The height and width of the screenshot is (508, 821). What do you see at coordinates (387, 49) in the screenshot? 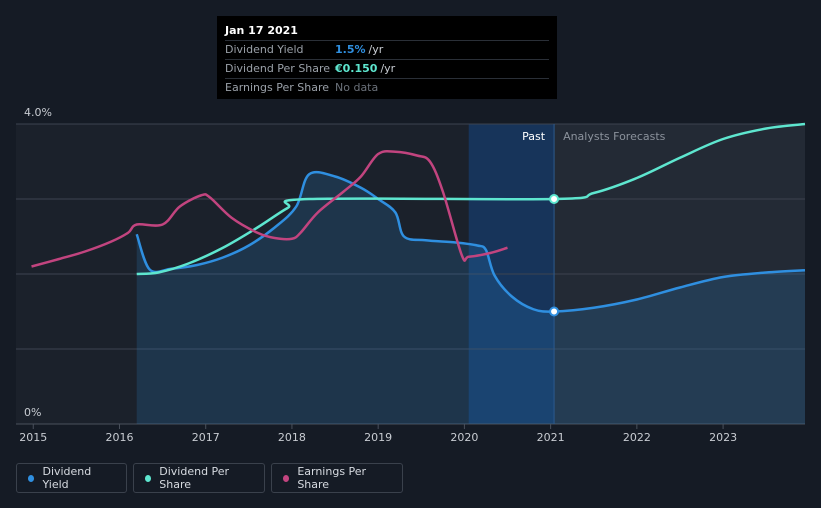
I see `tooltip-row-dividend-yield: Dividend Yield 1.5% /yr` at bounding box center [387, 49].